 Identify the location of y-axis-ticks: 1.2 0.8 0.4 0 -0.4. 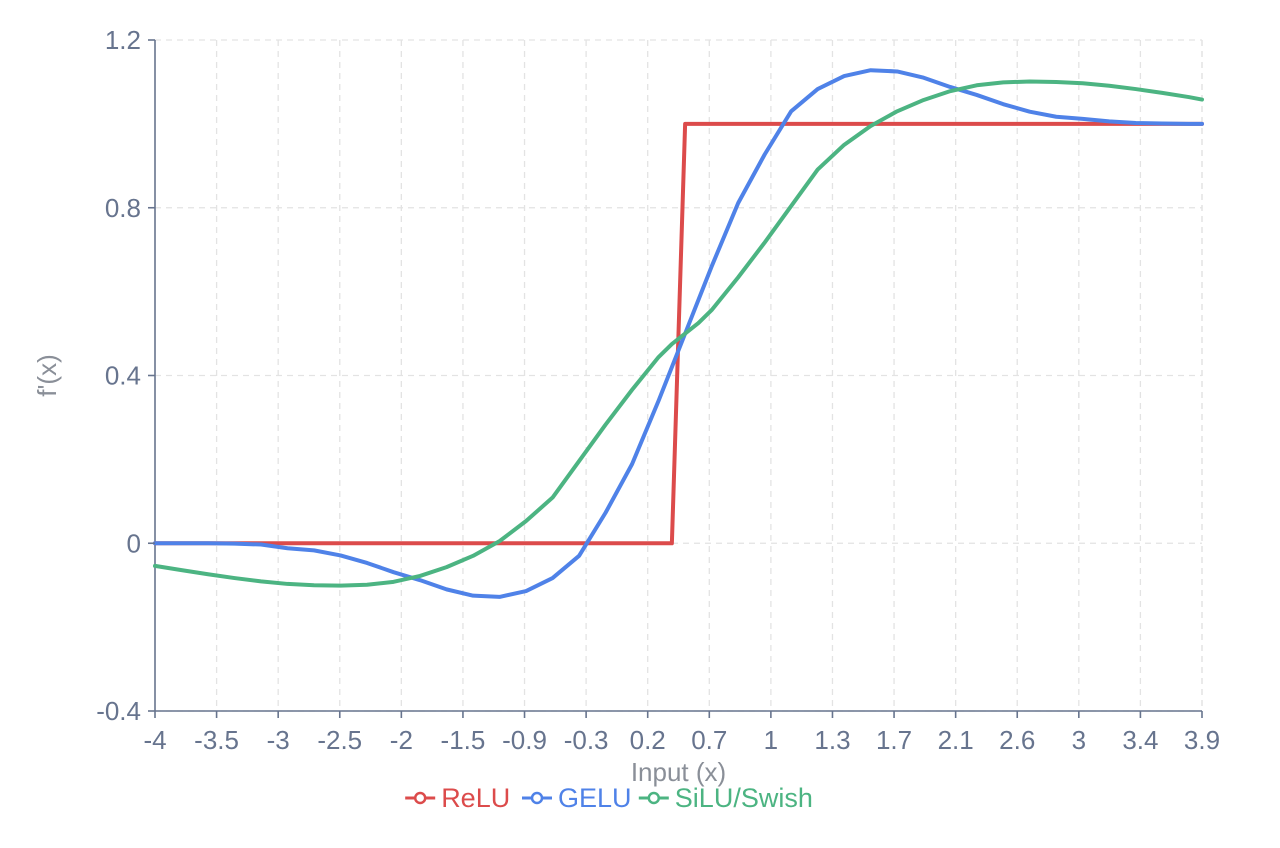
(125, 375).